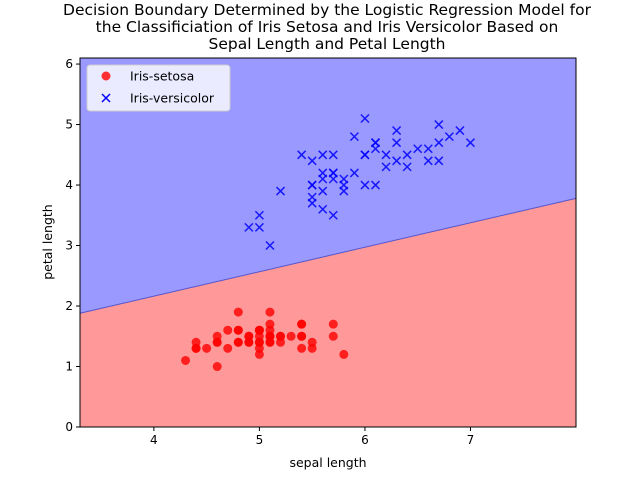 The height and width of the screenshot is (480, 640). Describe the element at coordinates (69, 427) in the screenshot. I see `y-tick-label: 0` at that location.